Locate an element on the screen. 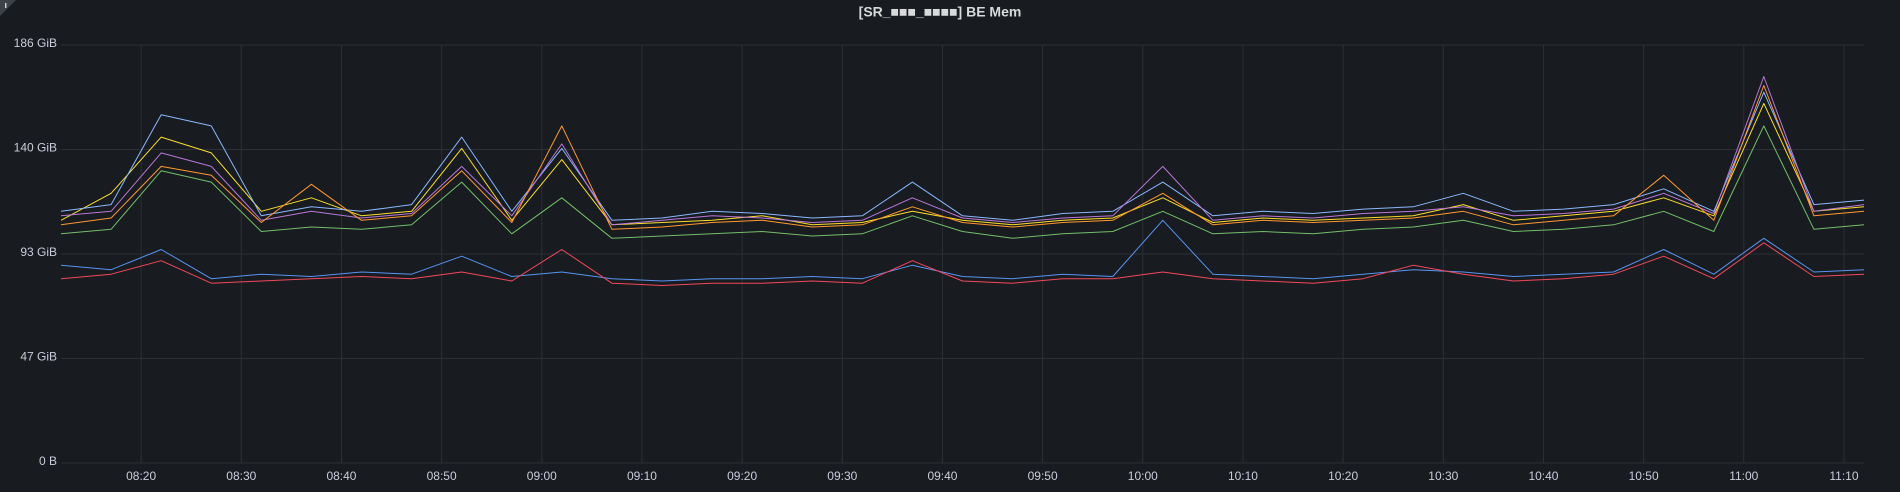 This screenshot has width=1900, height=492. x-tick-label: 09:00 is located at coordinates (542, 476).